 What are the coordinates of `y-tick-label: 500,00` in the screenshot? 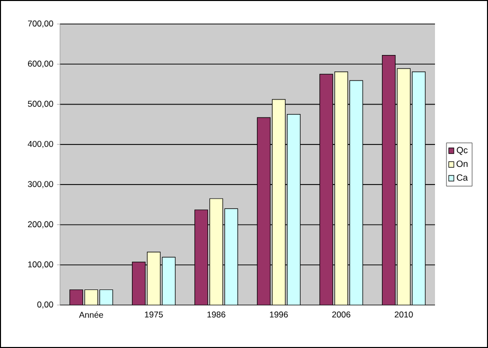 It's located at (41, 104).